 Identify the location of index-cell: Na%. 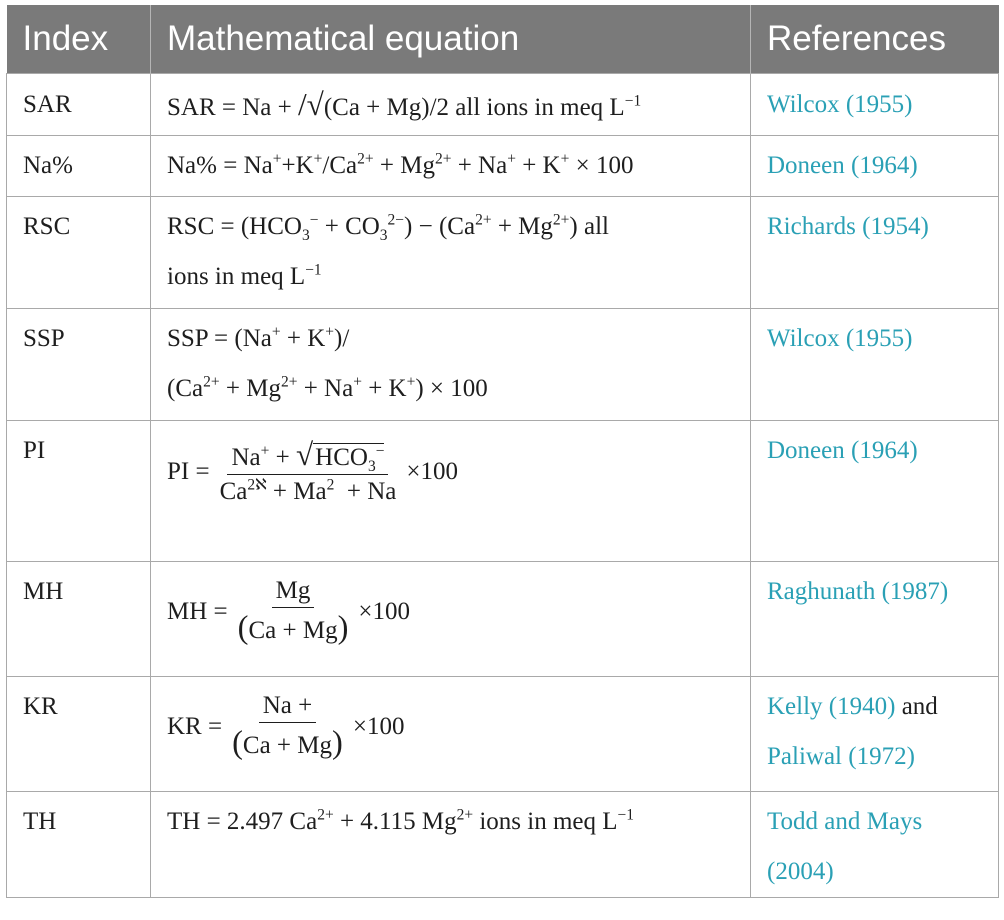
(78, 166).